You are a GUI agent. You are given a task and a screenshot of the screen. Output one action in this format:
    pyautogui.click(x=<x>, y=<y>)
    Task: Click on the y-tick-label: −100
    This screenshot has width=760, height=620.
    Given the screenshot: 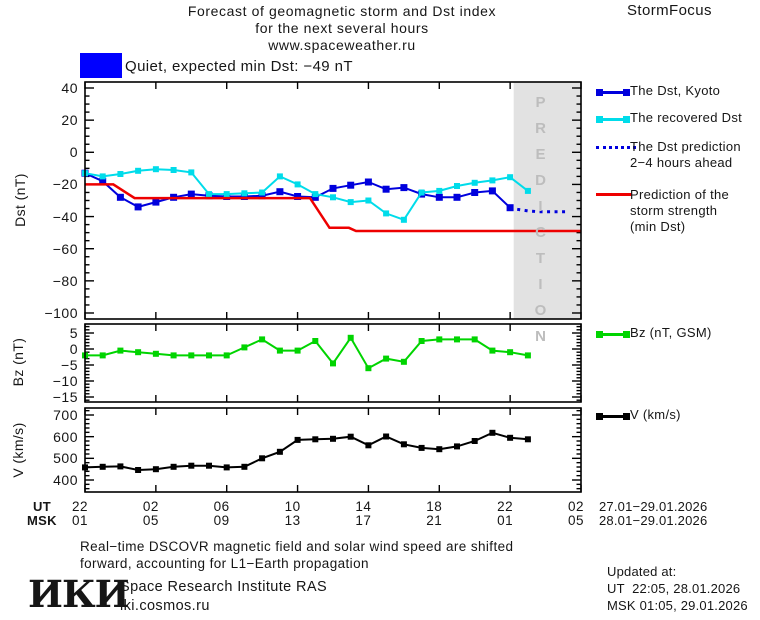 What is the action you would take?
    pyautogui.click(x=61, y=313)
    